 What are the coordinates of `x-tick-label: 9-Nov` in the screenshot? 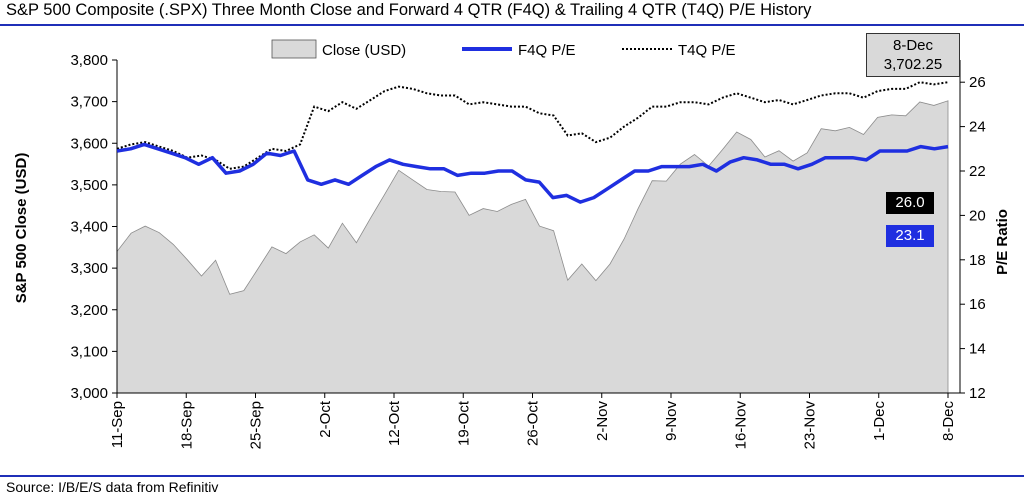 It's located at (671, 421).